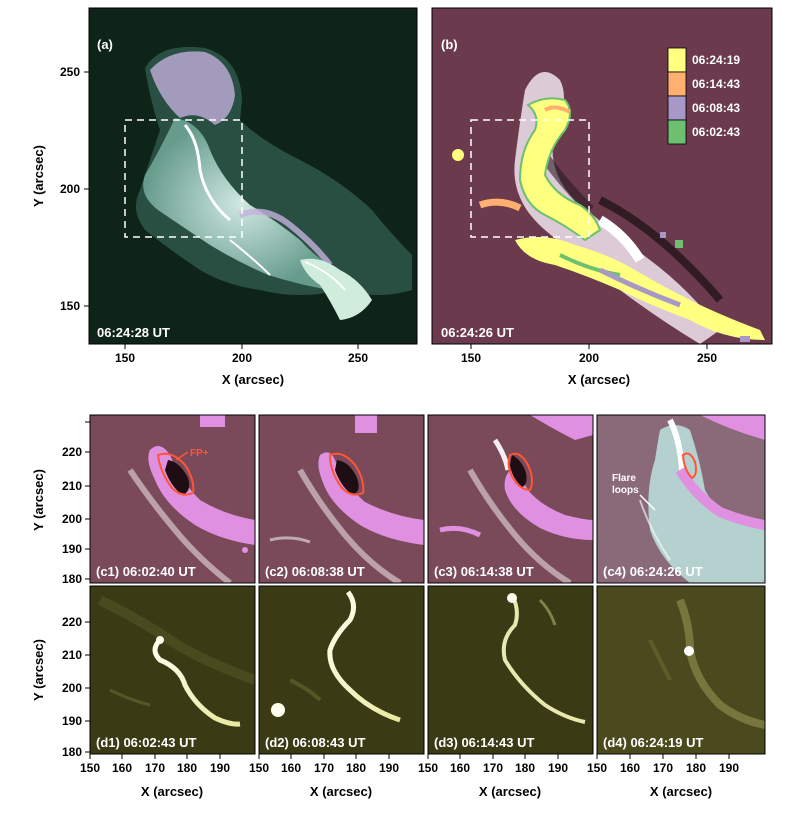  I want to click on panel-c2: (c2) 06:08:38 UT, so click(341, 499).